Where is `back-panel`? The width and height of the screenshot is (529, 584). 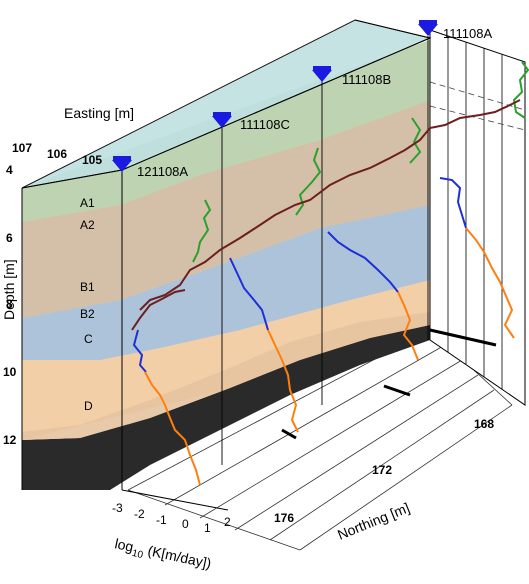 back-panel is located at coordinates (477, 217).